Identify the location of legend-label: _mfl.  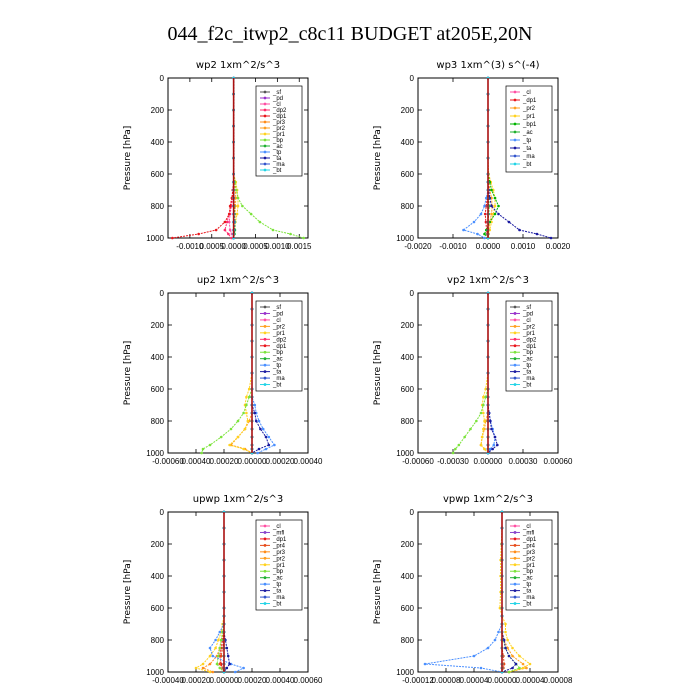
(528, 533).